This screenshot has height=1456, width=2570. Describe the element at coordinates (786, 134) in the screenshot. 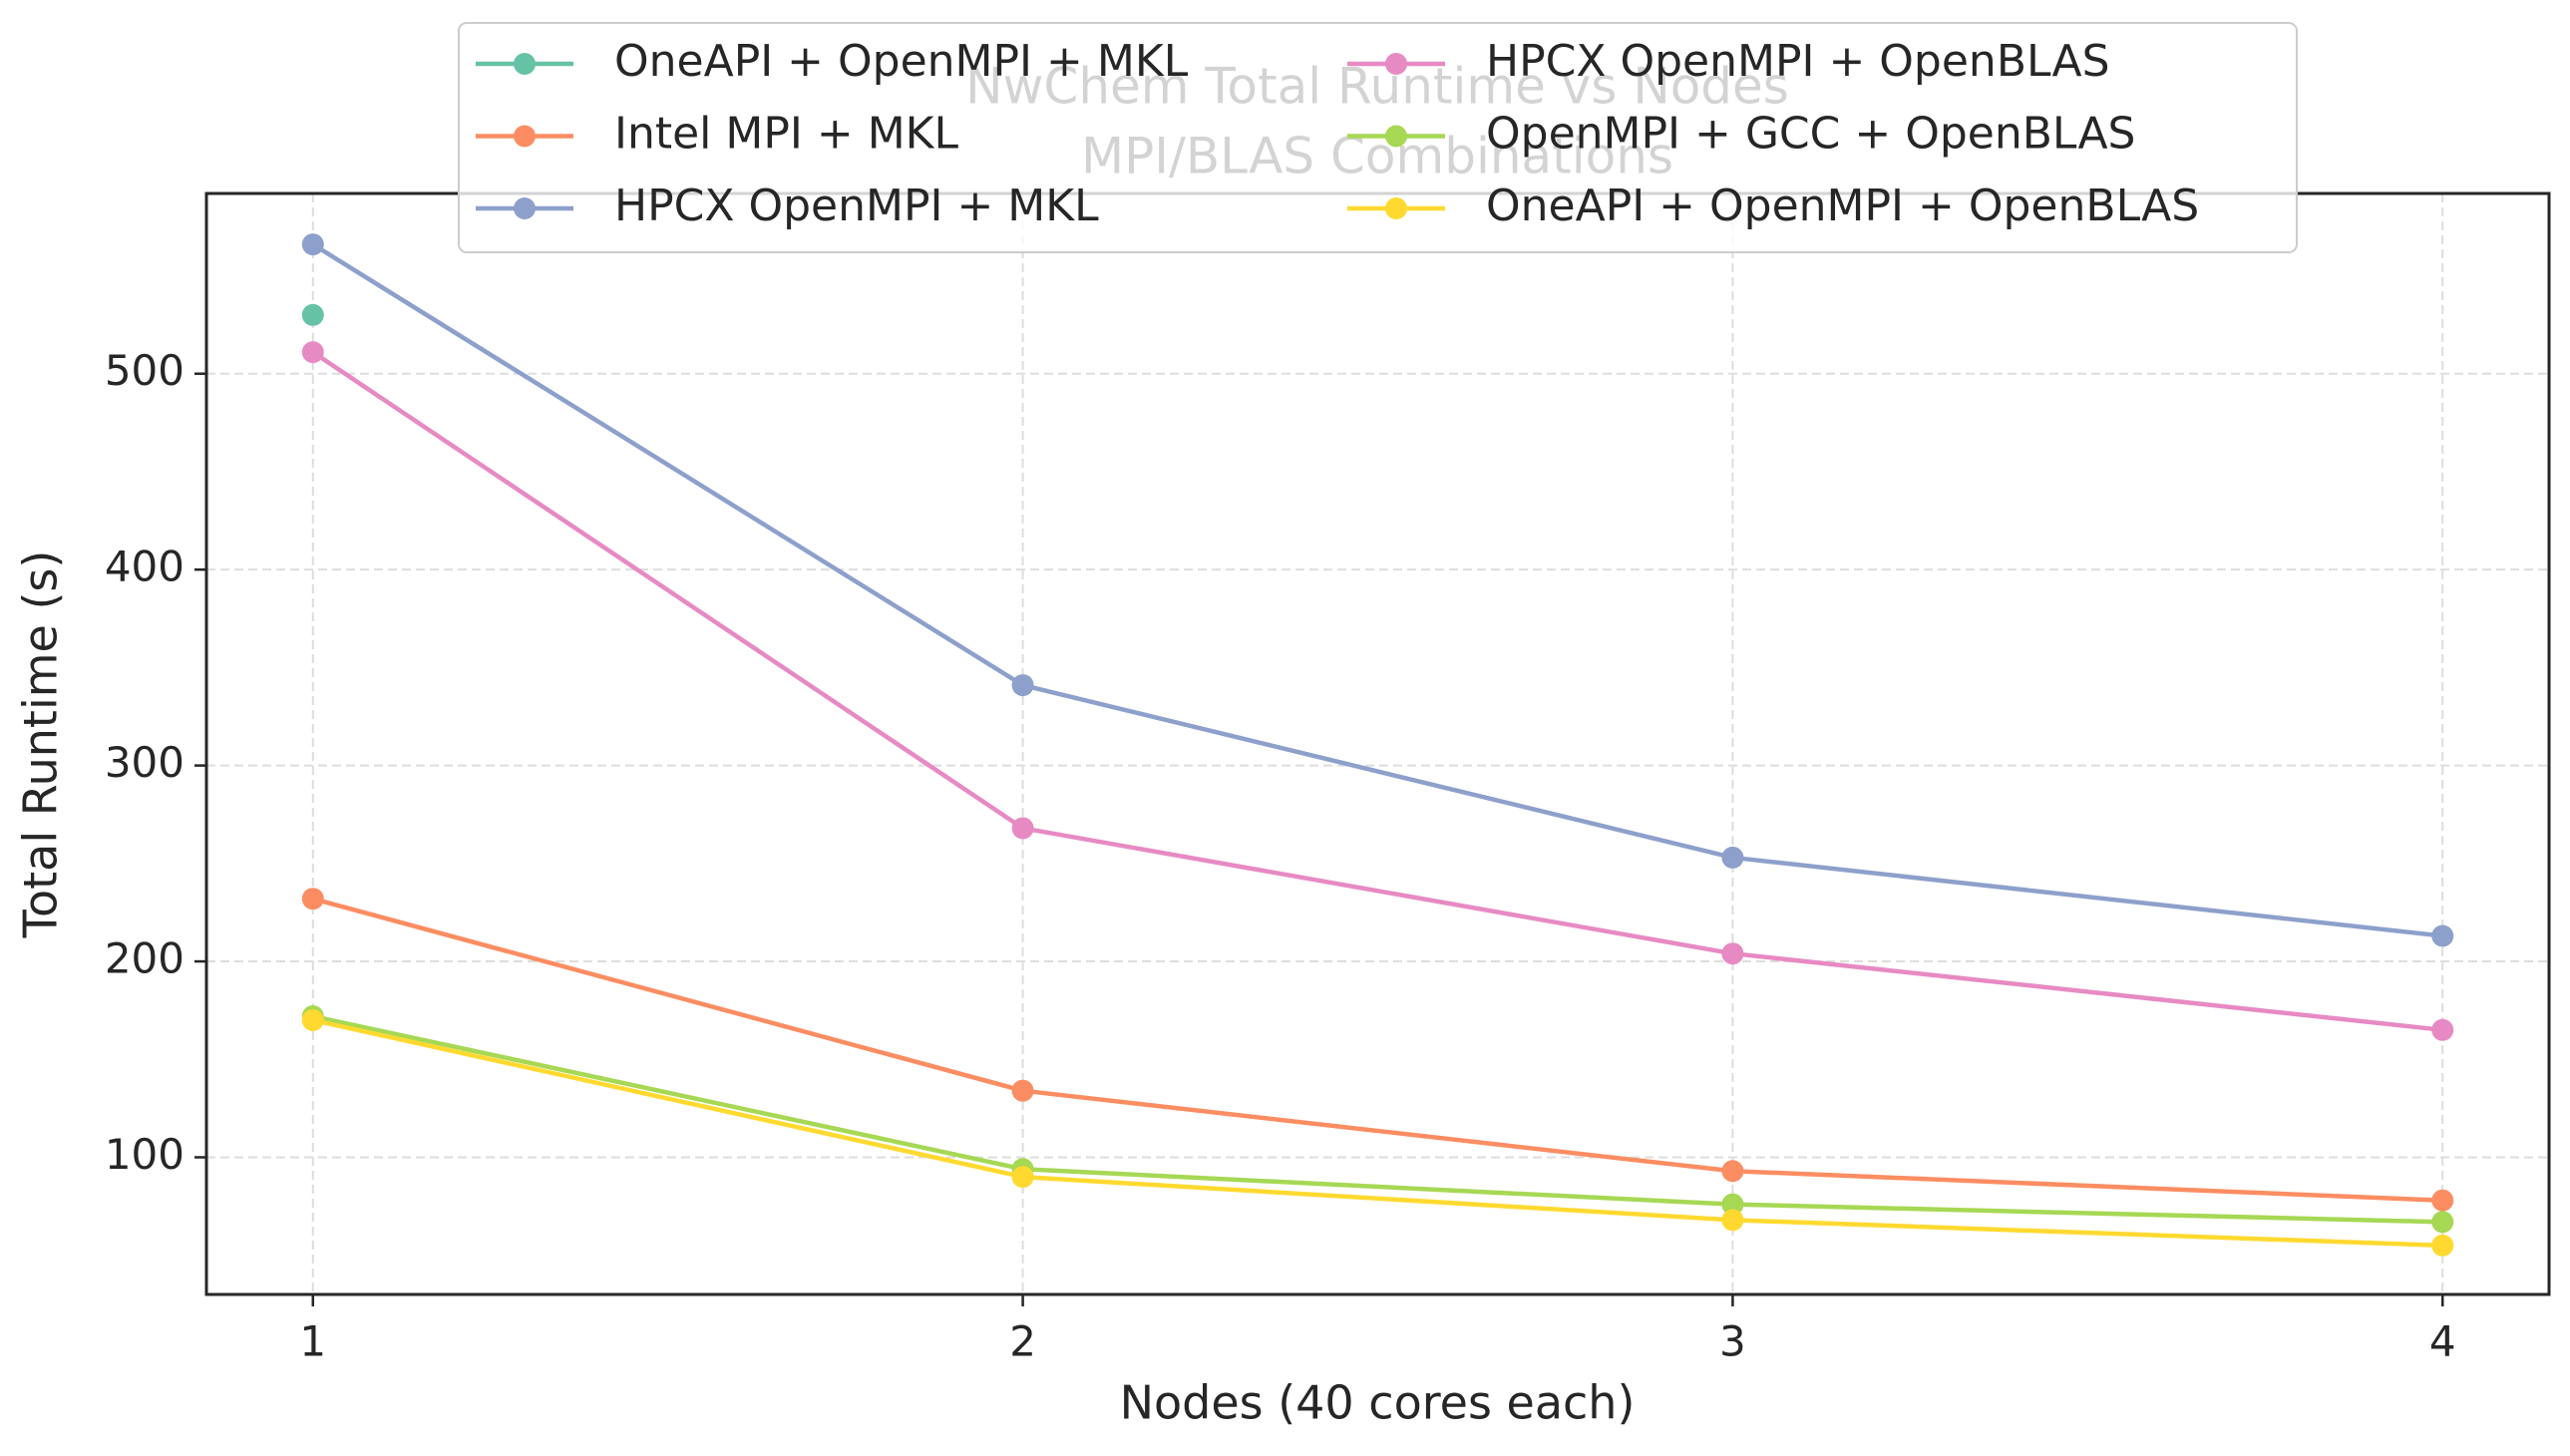

I see `legend-label: Intel MPI + MKL` at that location.